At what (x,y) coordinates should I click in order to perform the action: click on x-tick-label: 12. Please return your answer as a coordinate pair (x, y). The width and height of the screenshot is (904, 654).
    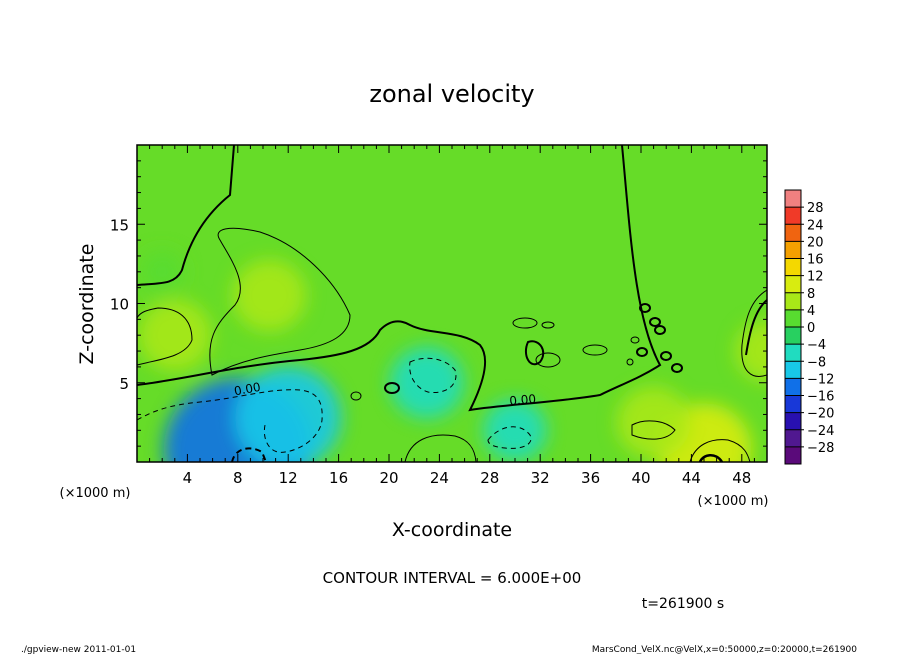
    Looking at the image, I should click on (288, 478).